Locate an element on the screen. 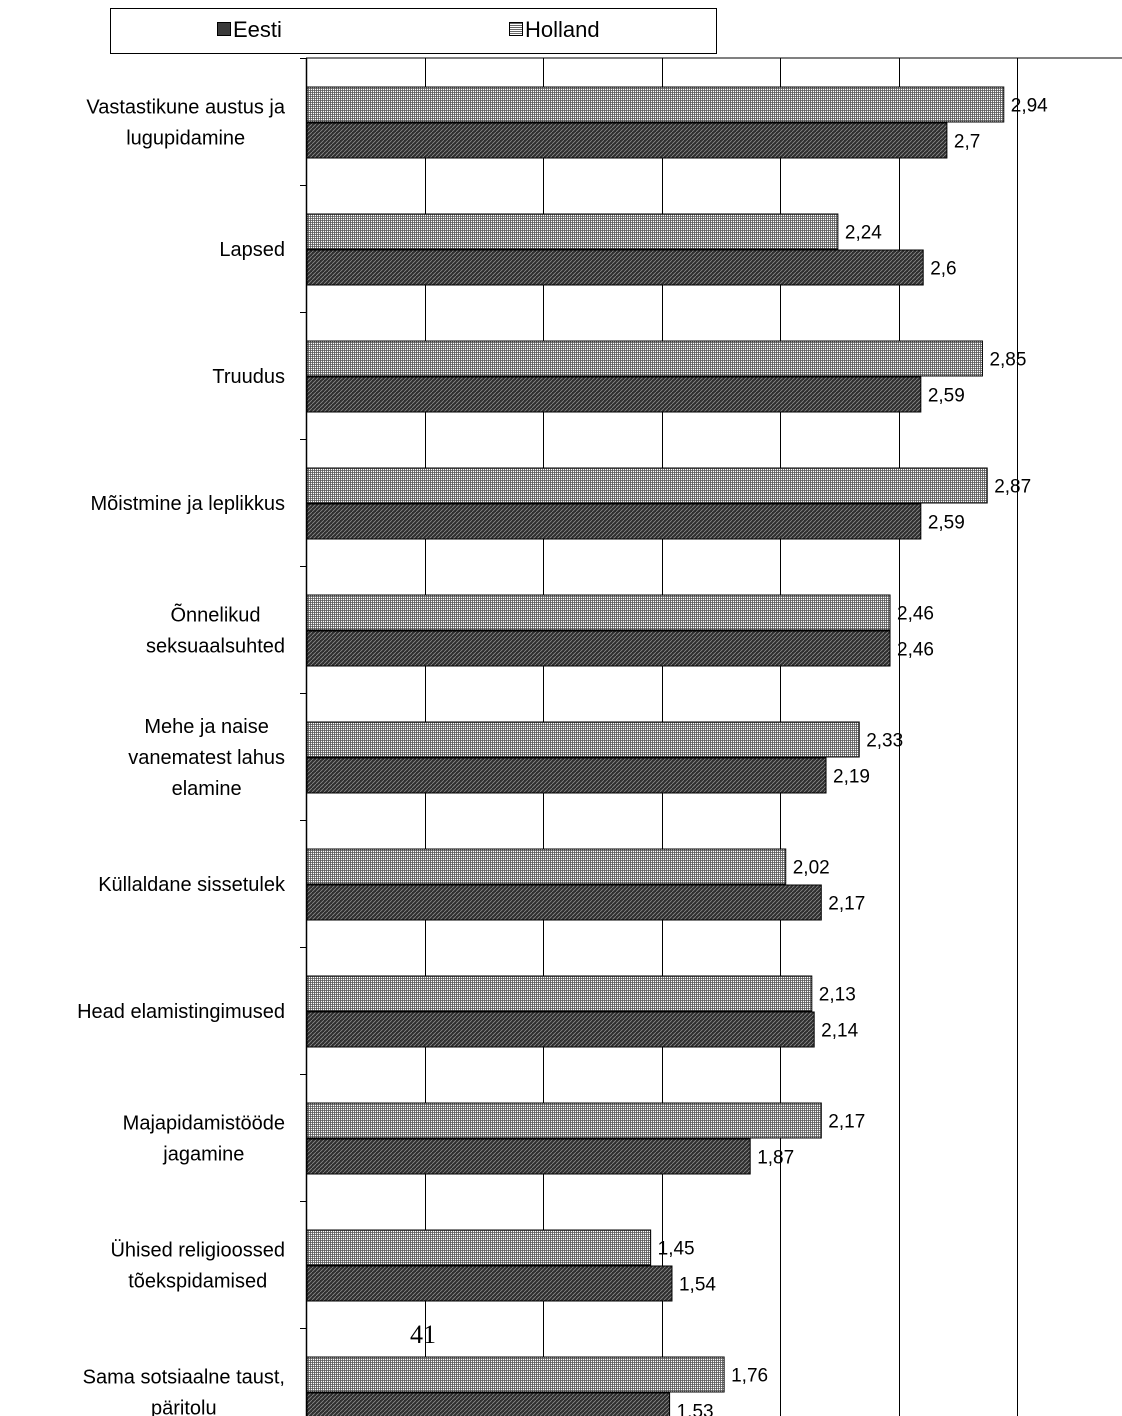 This screenshot has height=1416, width=1122. category-label-line: Vastastikune austus ja is located at coordinates (186, 108).